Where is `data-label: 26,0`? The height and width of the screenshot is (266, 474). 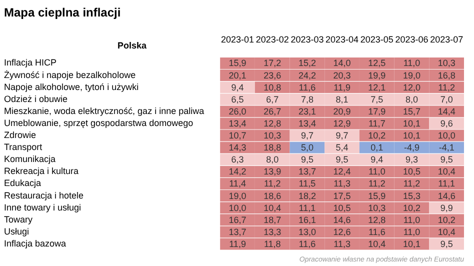 data-label: 26,0 is located at coordinates (237, 111).